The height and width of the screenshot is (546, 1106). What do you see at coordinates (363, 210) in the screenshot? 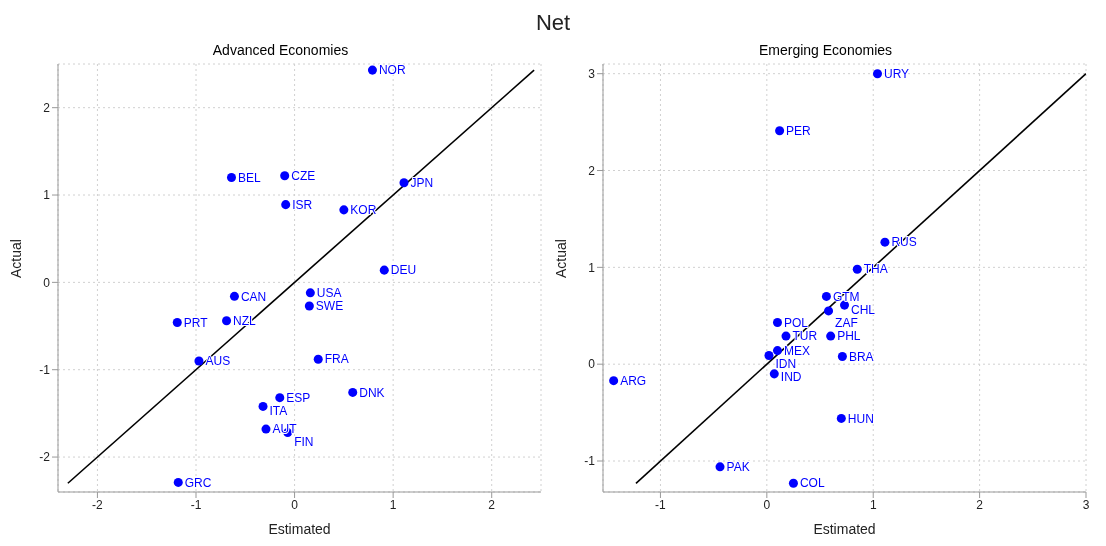
I see `data-label: KOR` at bounding box center [363, 210].